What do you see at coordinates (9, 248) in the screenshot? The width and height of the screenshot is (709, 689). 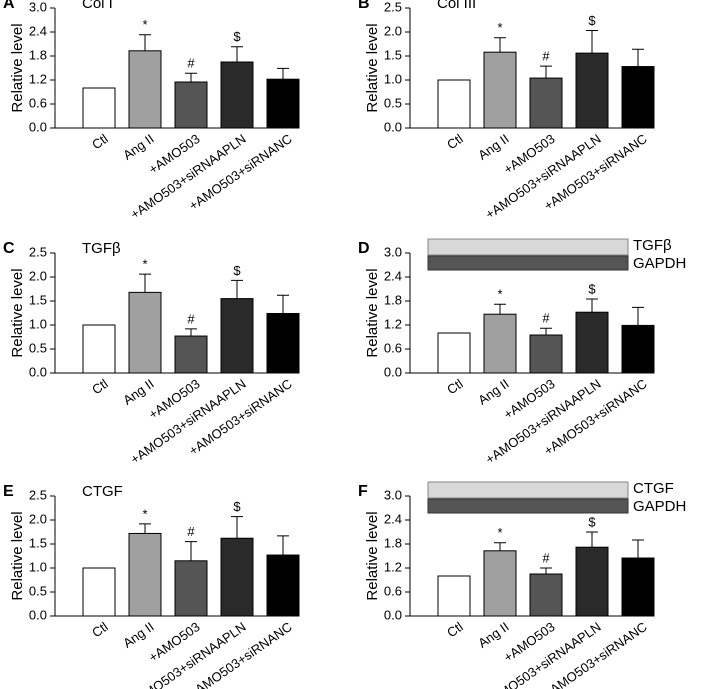 I see `panel-letter: C` at bounding box center [9, 248].